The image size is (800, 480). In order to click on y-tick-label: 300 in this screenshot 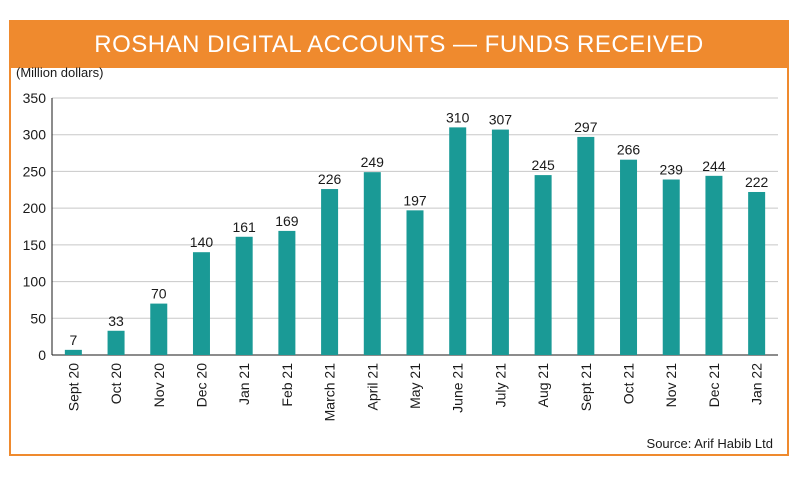, I will do `click(35, 135)`.